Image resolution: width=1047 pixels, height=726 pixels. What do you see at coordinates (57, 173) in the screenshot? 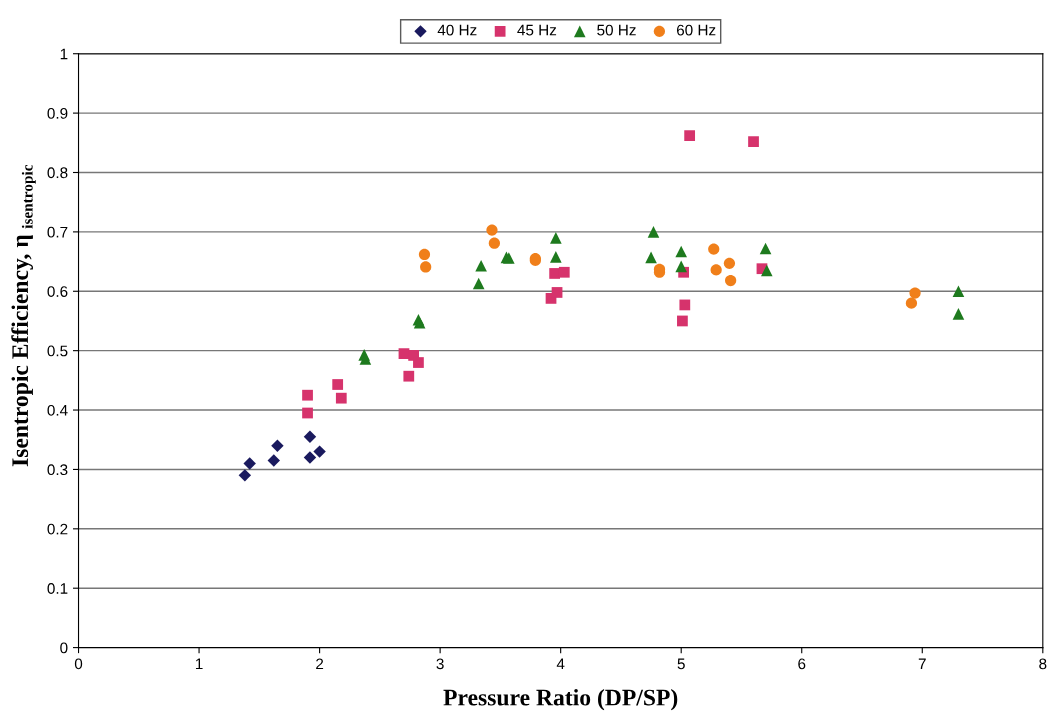
I see `y-tick-label: 0.8` at bounding box center [57, 173].